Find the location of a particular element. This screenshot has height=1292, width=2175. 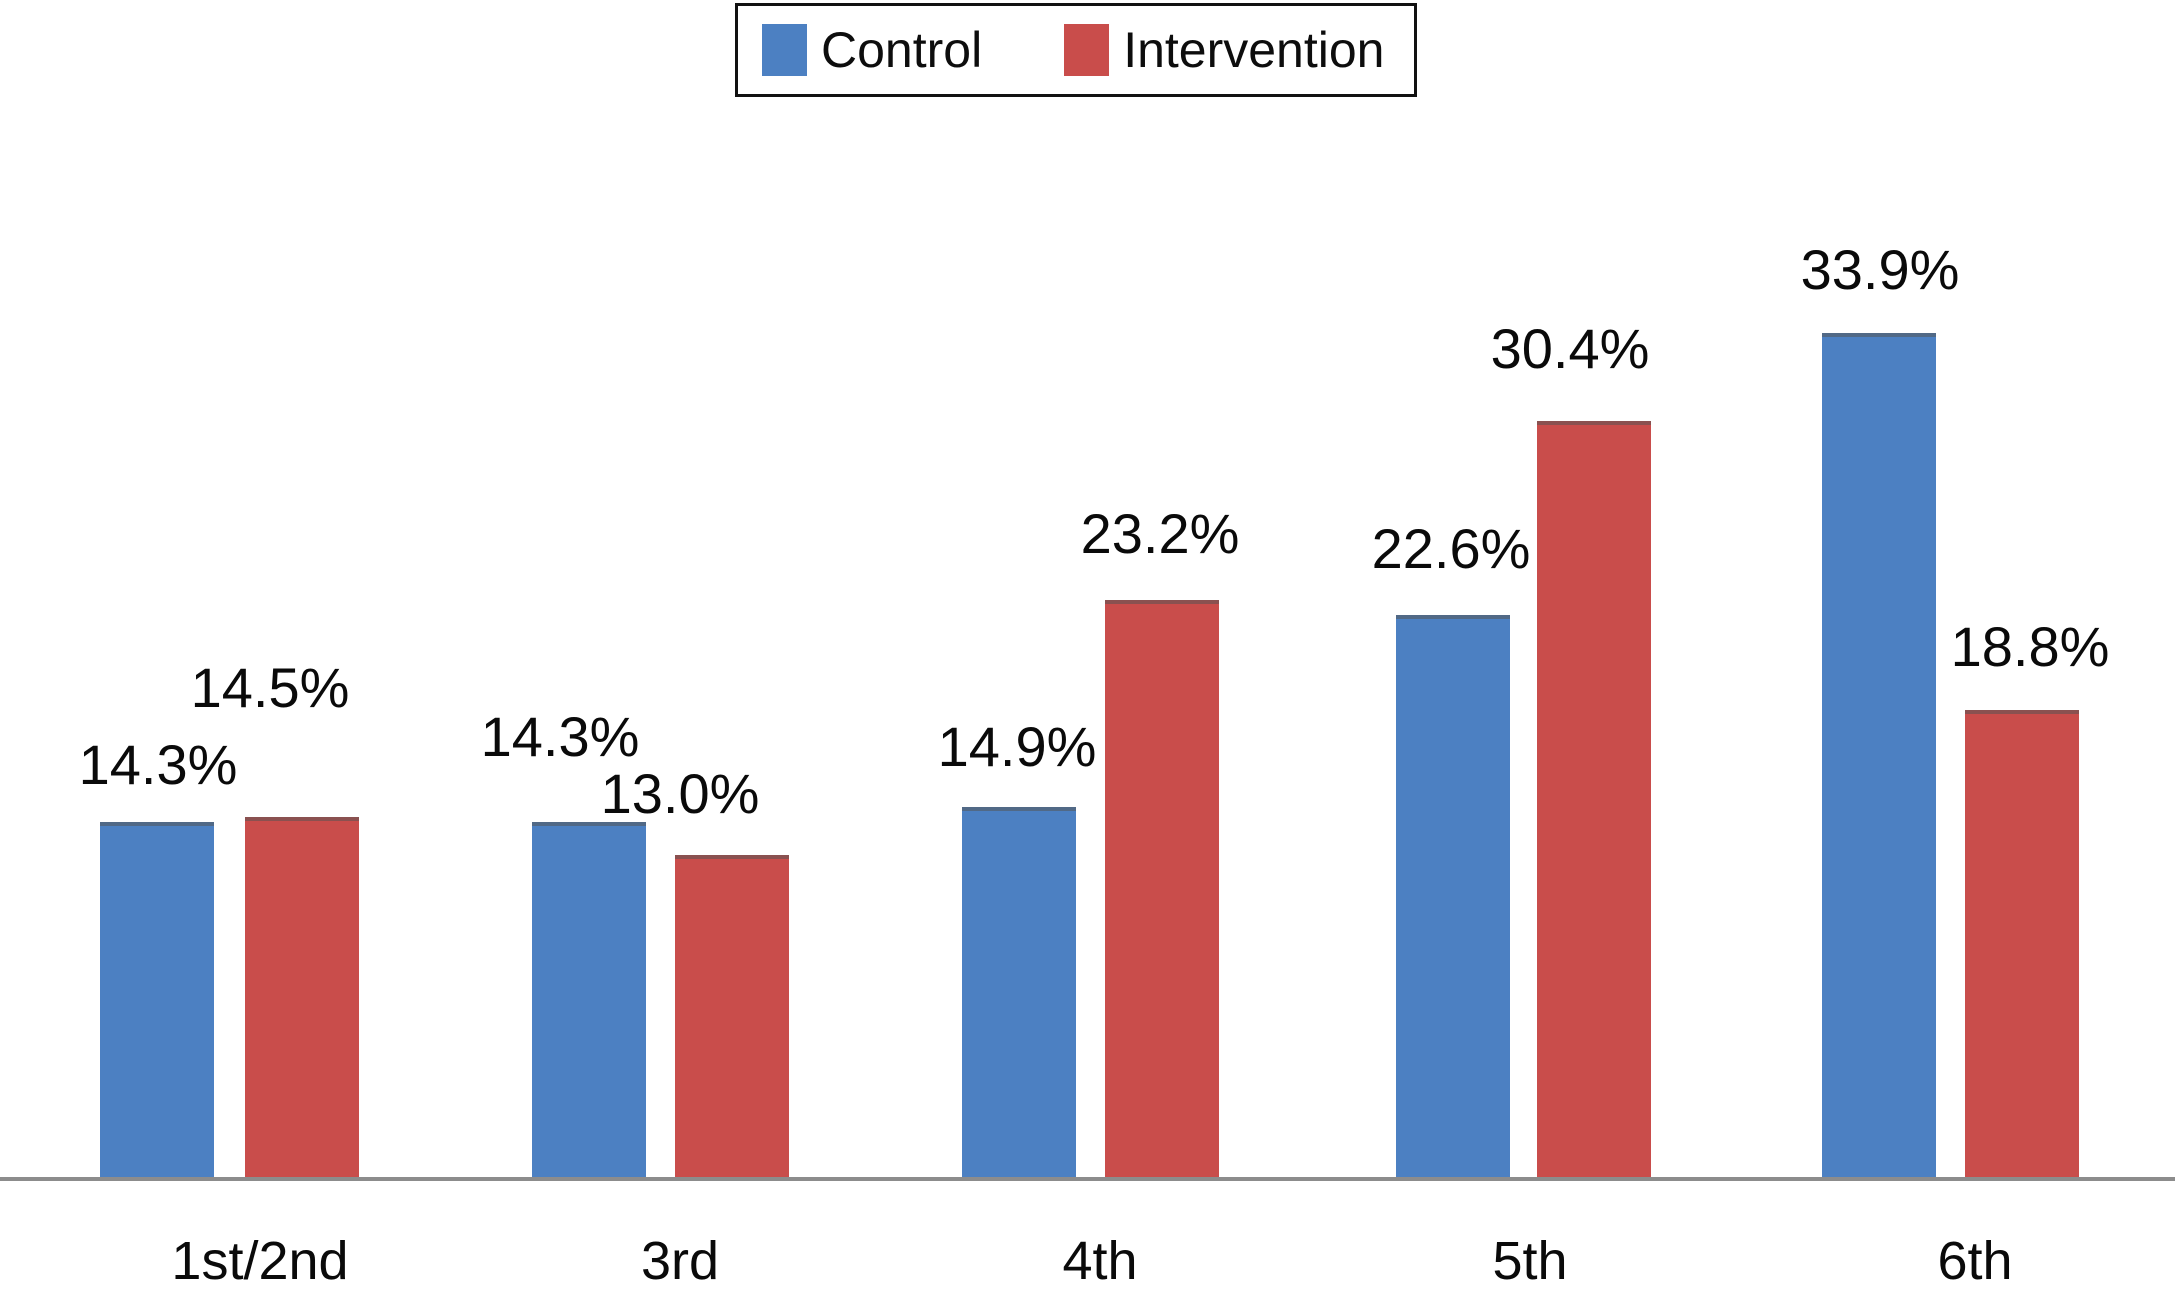

bar-control-5th is located at coordinates (1453, 897).